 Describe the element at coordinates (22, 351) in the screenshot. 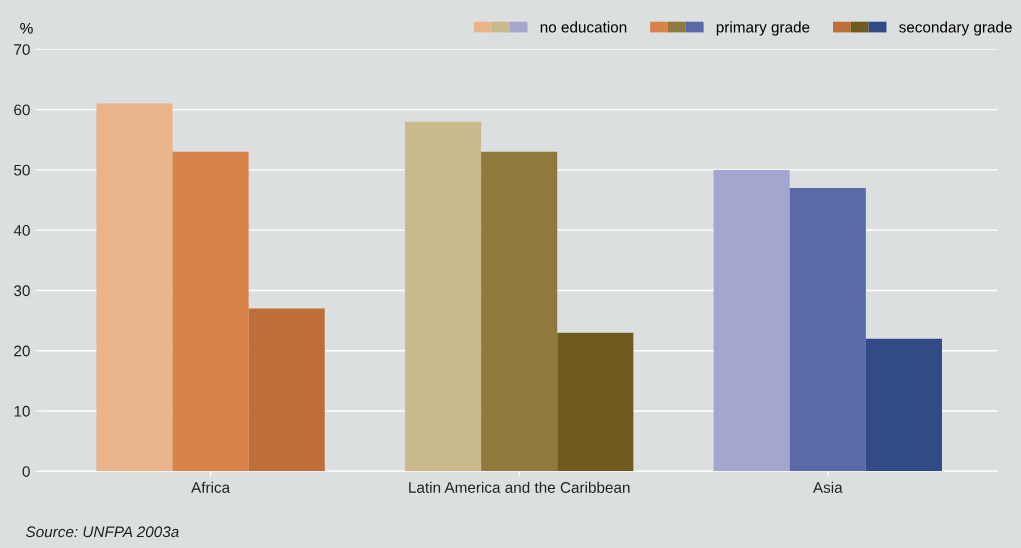

I see `y-tick-label: 20` at that location.